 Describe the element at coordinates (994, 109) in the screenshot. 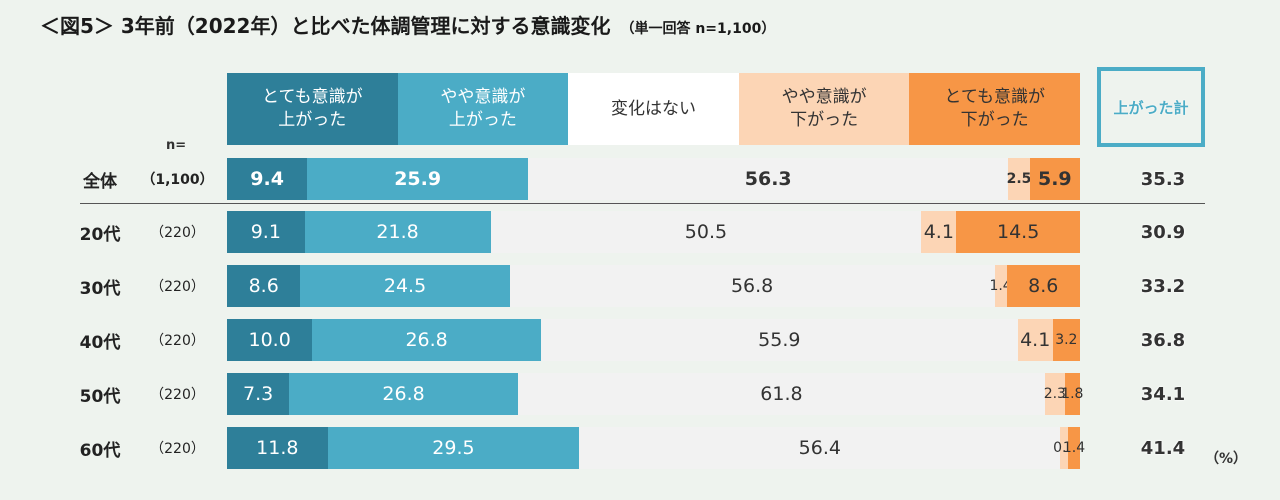

I see `legend-item: とても意識が 下がった` at that location.